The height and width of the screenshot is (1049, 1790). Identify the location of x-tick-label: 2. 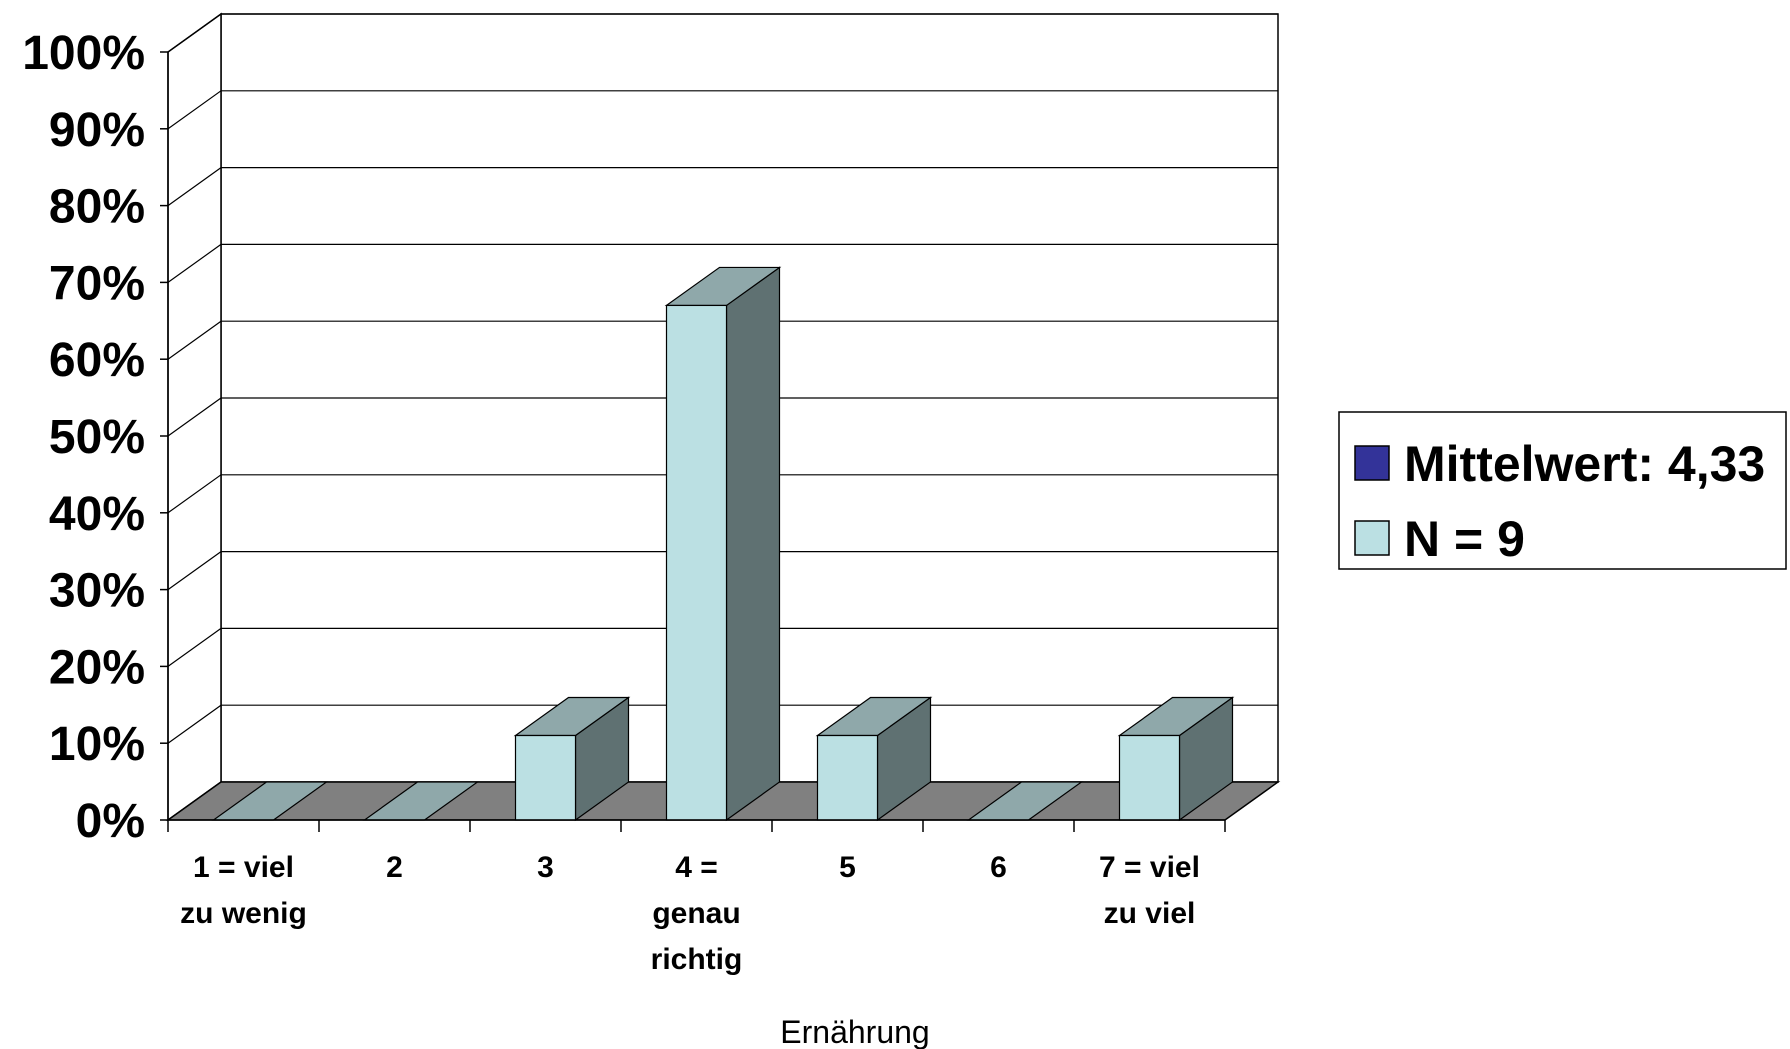
(394, 867).